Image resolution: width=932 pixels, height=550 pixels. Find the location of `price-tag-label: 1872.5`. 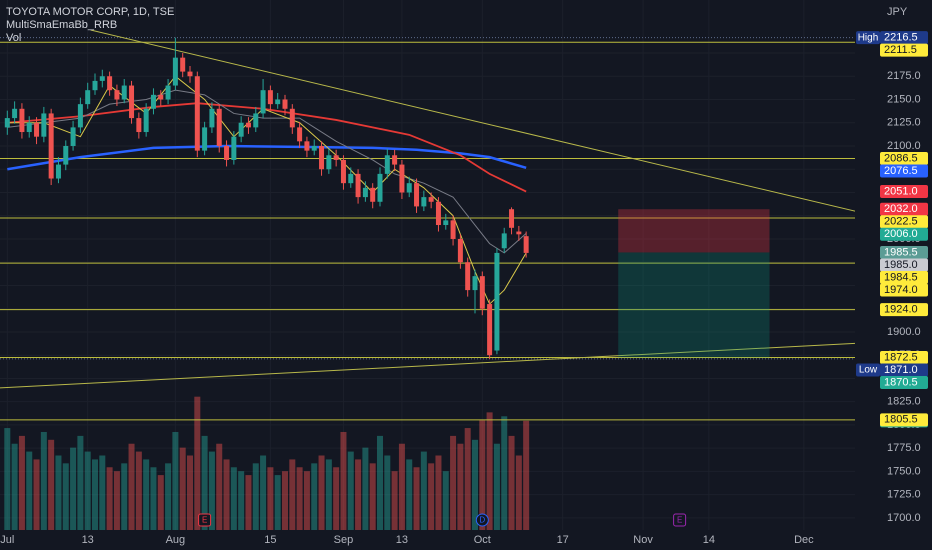

price-tag-label: 1872.5 is located at coordinates (901, 357).